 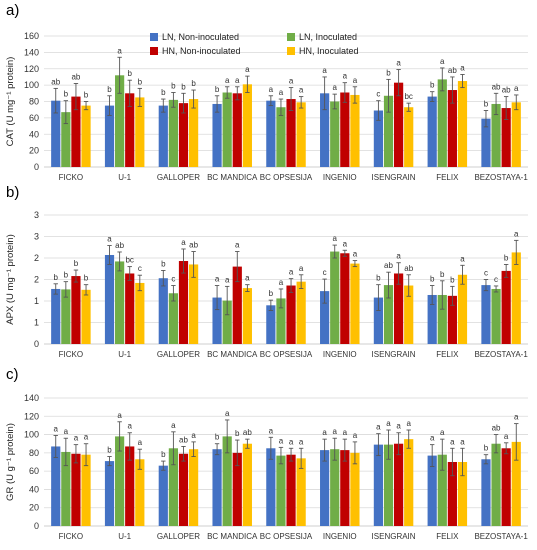 I want to click on x-category-label: FELIX, so click(x=447, y=354).